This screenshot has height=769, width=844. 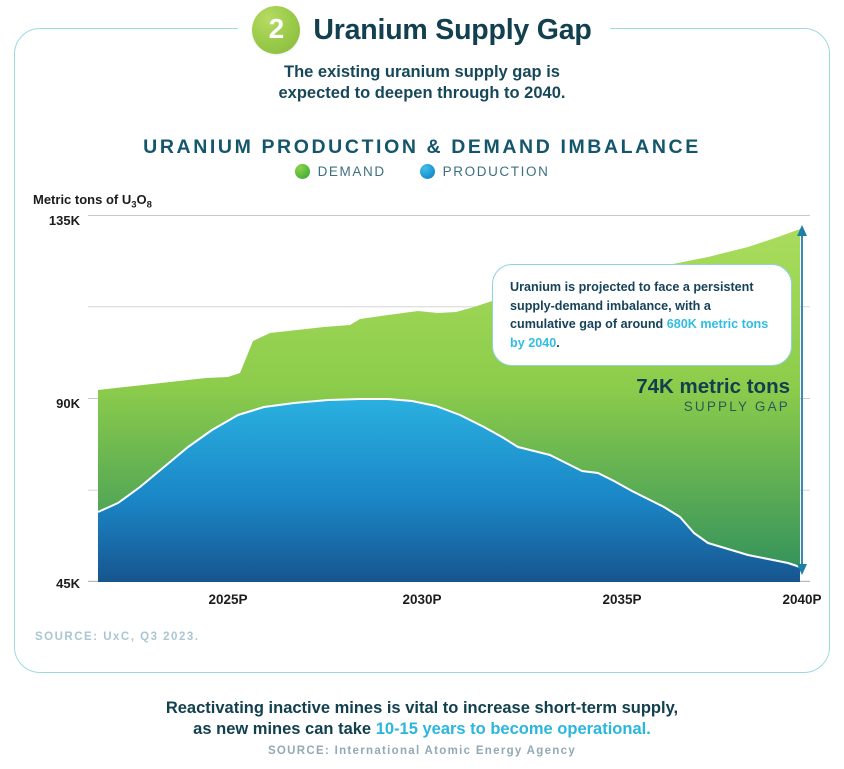 What do you see at coordinates (802, 599) in the screenshot?
I see `x-tick-2040p: 2040P` at bounding box center [802, 599].